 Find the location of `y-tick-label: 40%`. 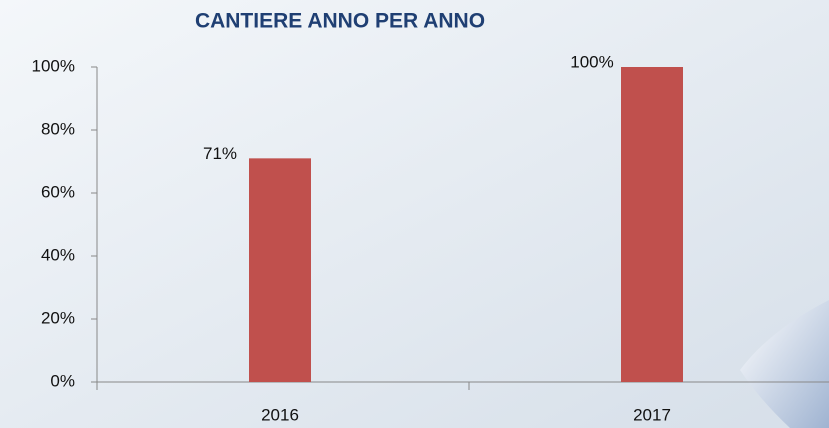

y-tick-label: 40% is located at coordinates (58, 254).